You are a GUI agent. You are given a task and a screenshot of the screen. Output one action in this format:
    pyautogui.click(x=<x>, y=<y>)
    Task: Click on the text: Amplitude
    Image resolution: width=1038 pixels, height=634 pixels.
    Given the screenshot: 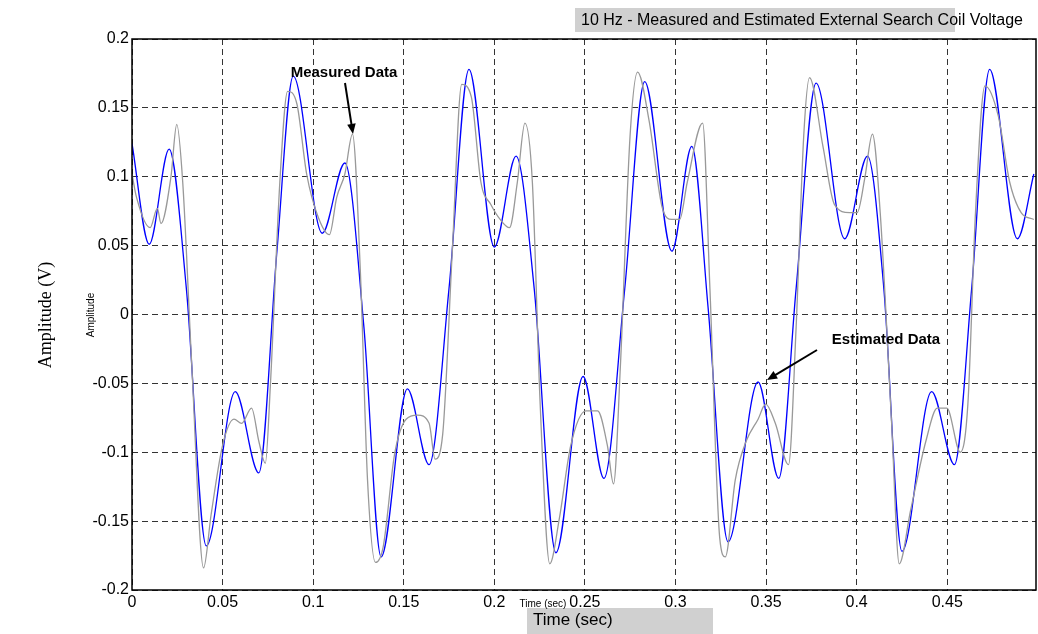 What is the action you would take?
    pyautogui.click(x=90, y=315)
    